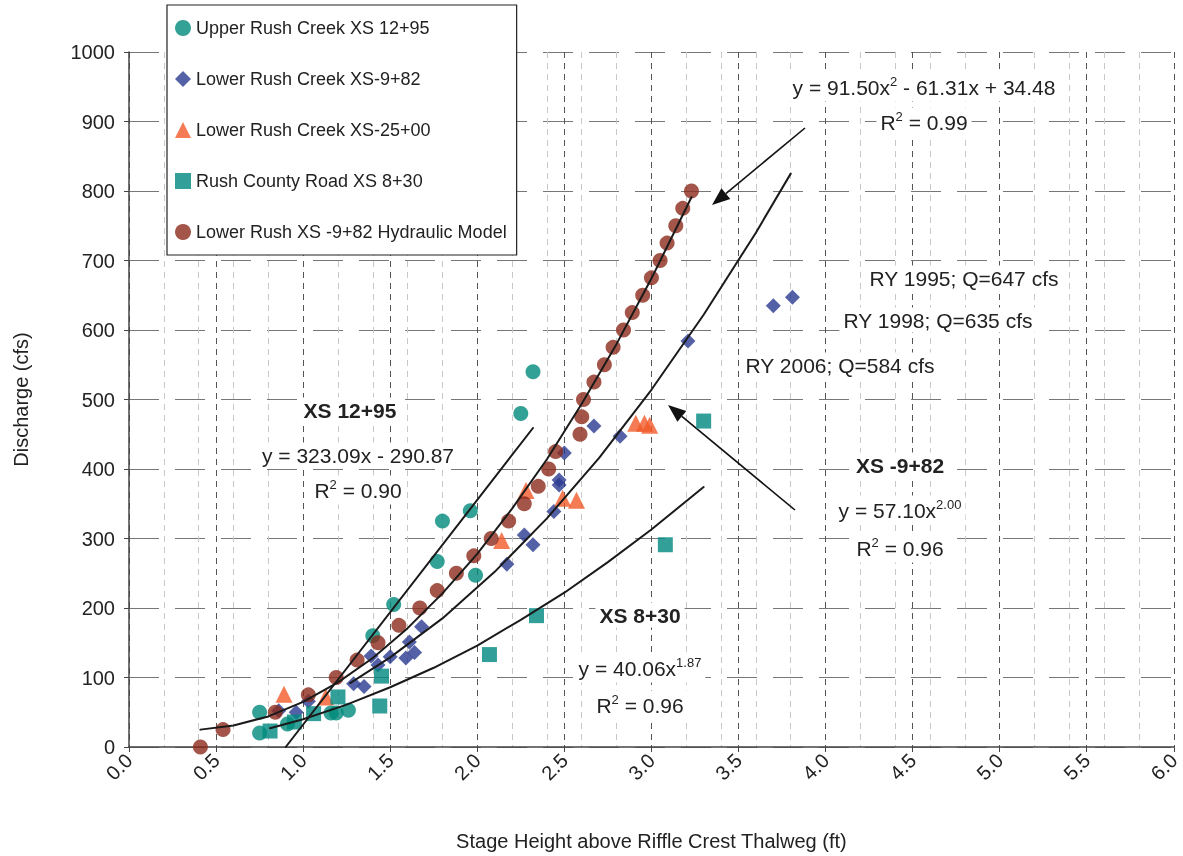  Describe the element at coordinates (92, 52) in the screenshot. I see `y-tick-label: 1000` at that location.